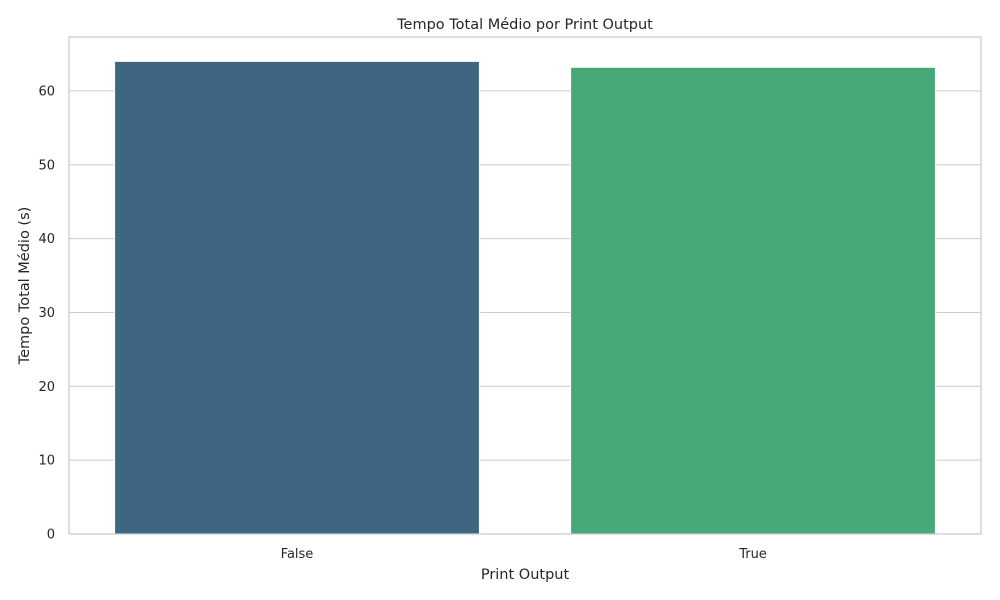 The height and width of the screenshot is (600, 1000). I want to click on y-tick-label: 30, so click(46, 313).